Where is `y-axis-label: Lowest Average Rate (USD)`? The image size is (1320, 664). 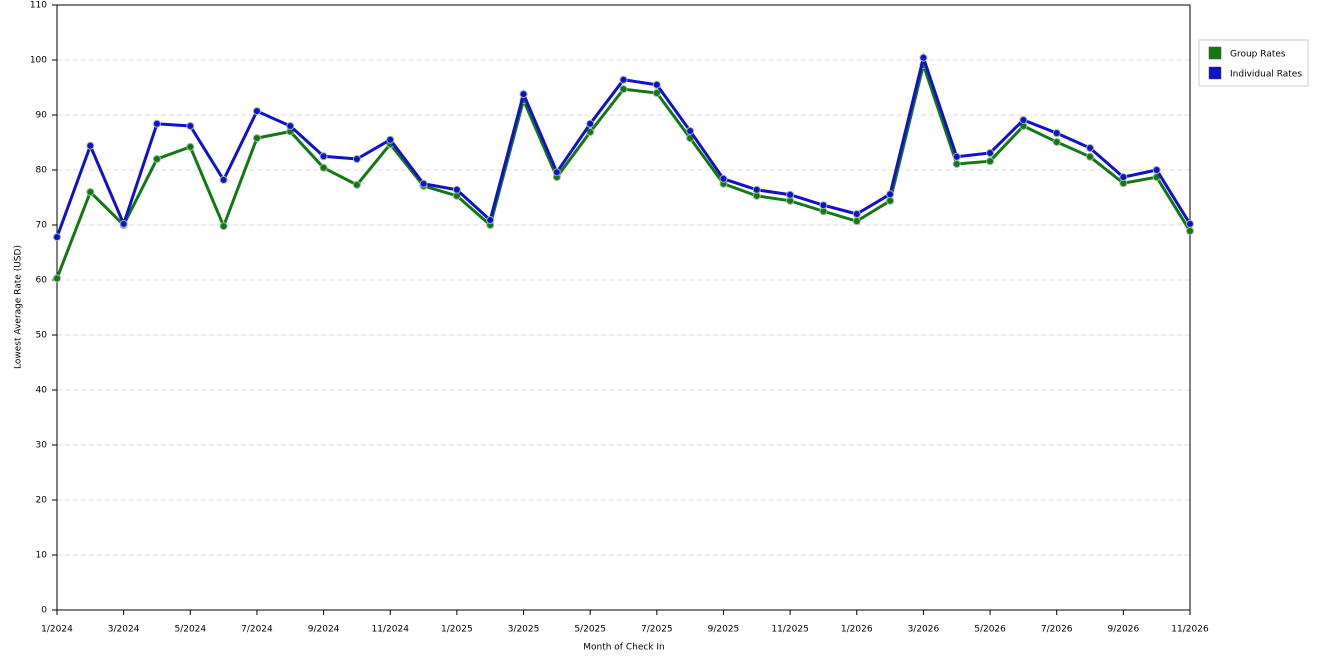 y-axis-label: Lowest Average Rate (USD) is located at coordinates (19, 307).